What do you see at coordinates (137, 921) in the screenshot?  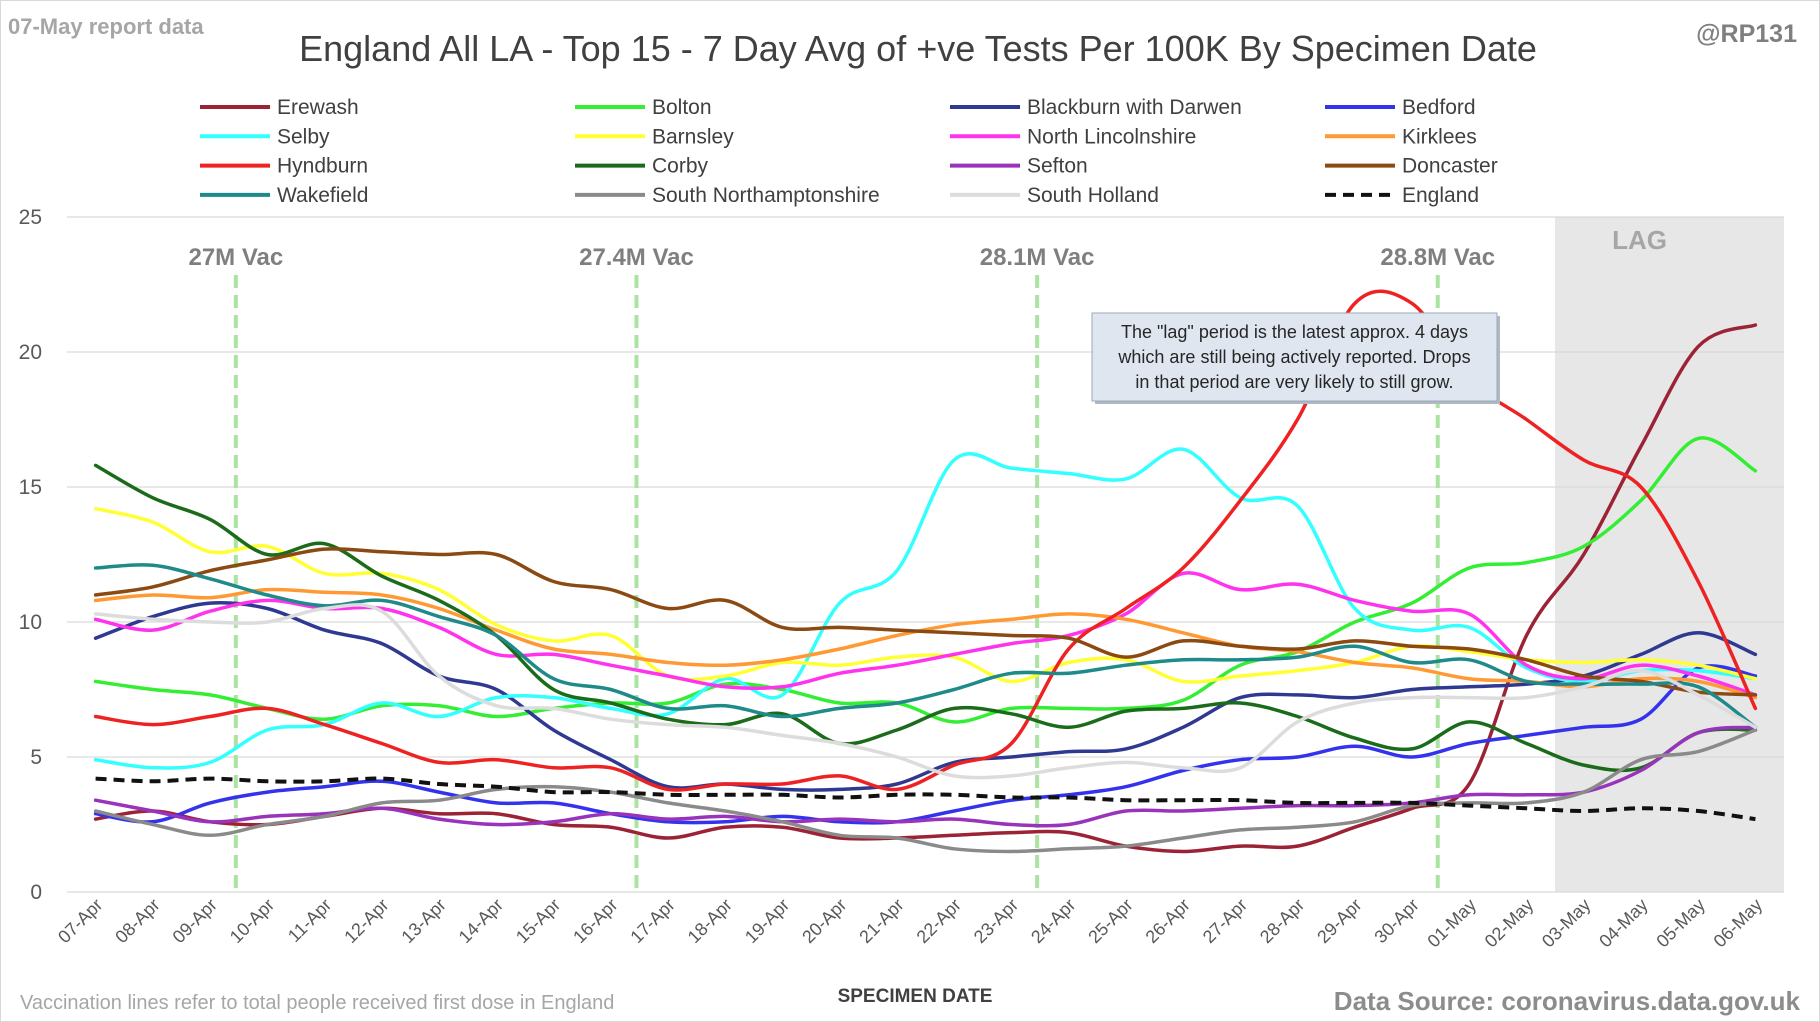 I see `x-tick-label: 08-Apr` at bounding box center [137, 921].